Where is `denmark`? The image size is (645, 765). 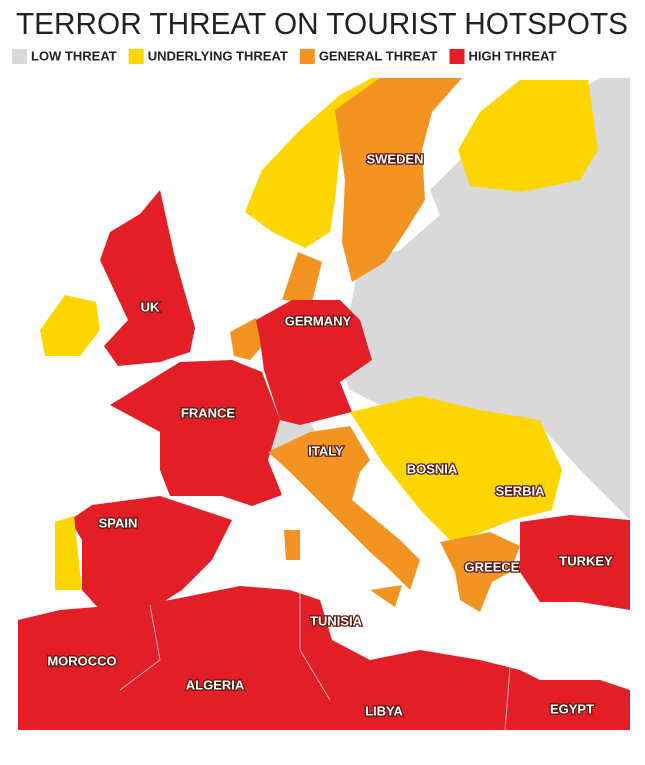
denmark is located at coordinates (302, 277).